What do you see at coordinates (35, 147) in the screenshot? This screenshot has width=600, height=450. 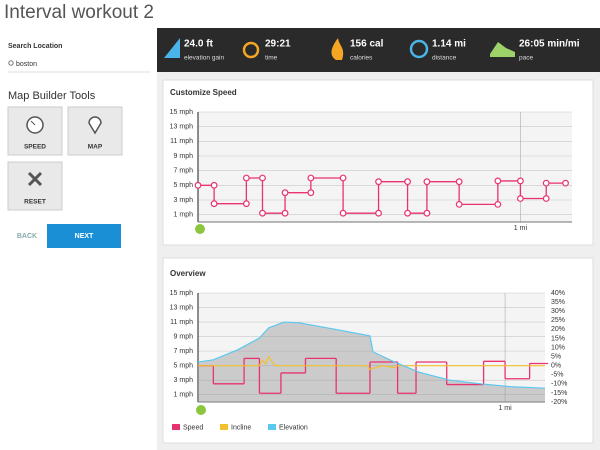 I see `tool-label: SPEED` at bounding box center [35, 147].